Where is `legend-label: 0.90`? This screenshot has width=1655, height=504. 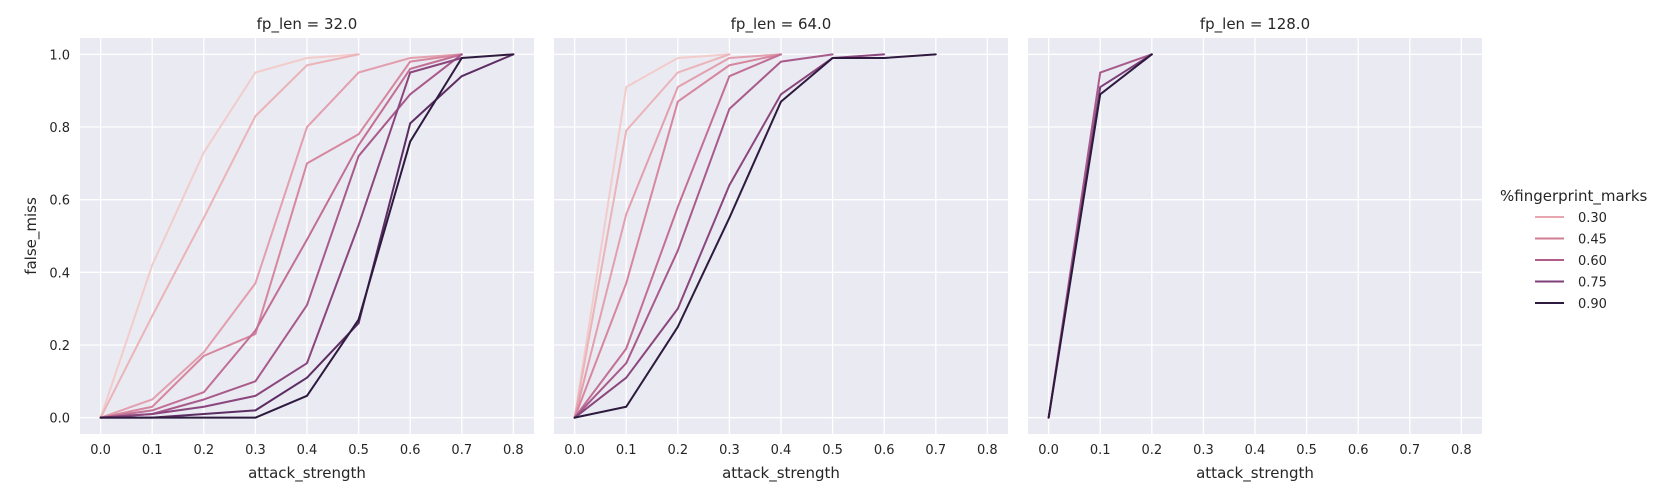
legend-label: 0.90 is located at coordinates (1592, 304).